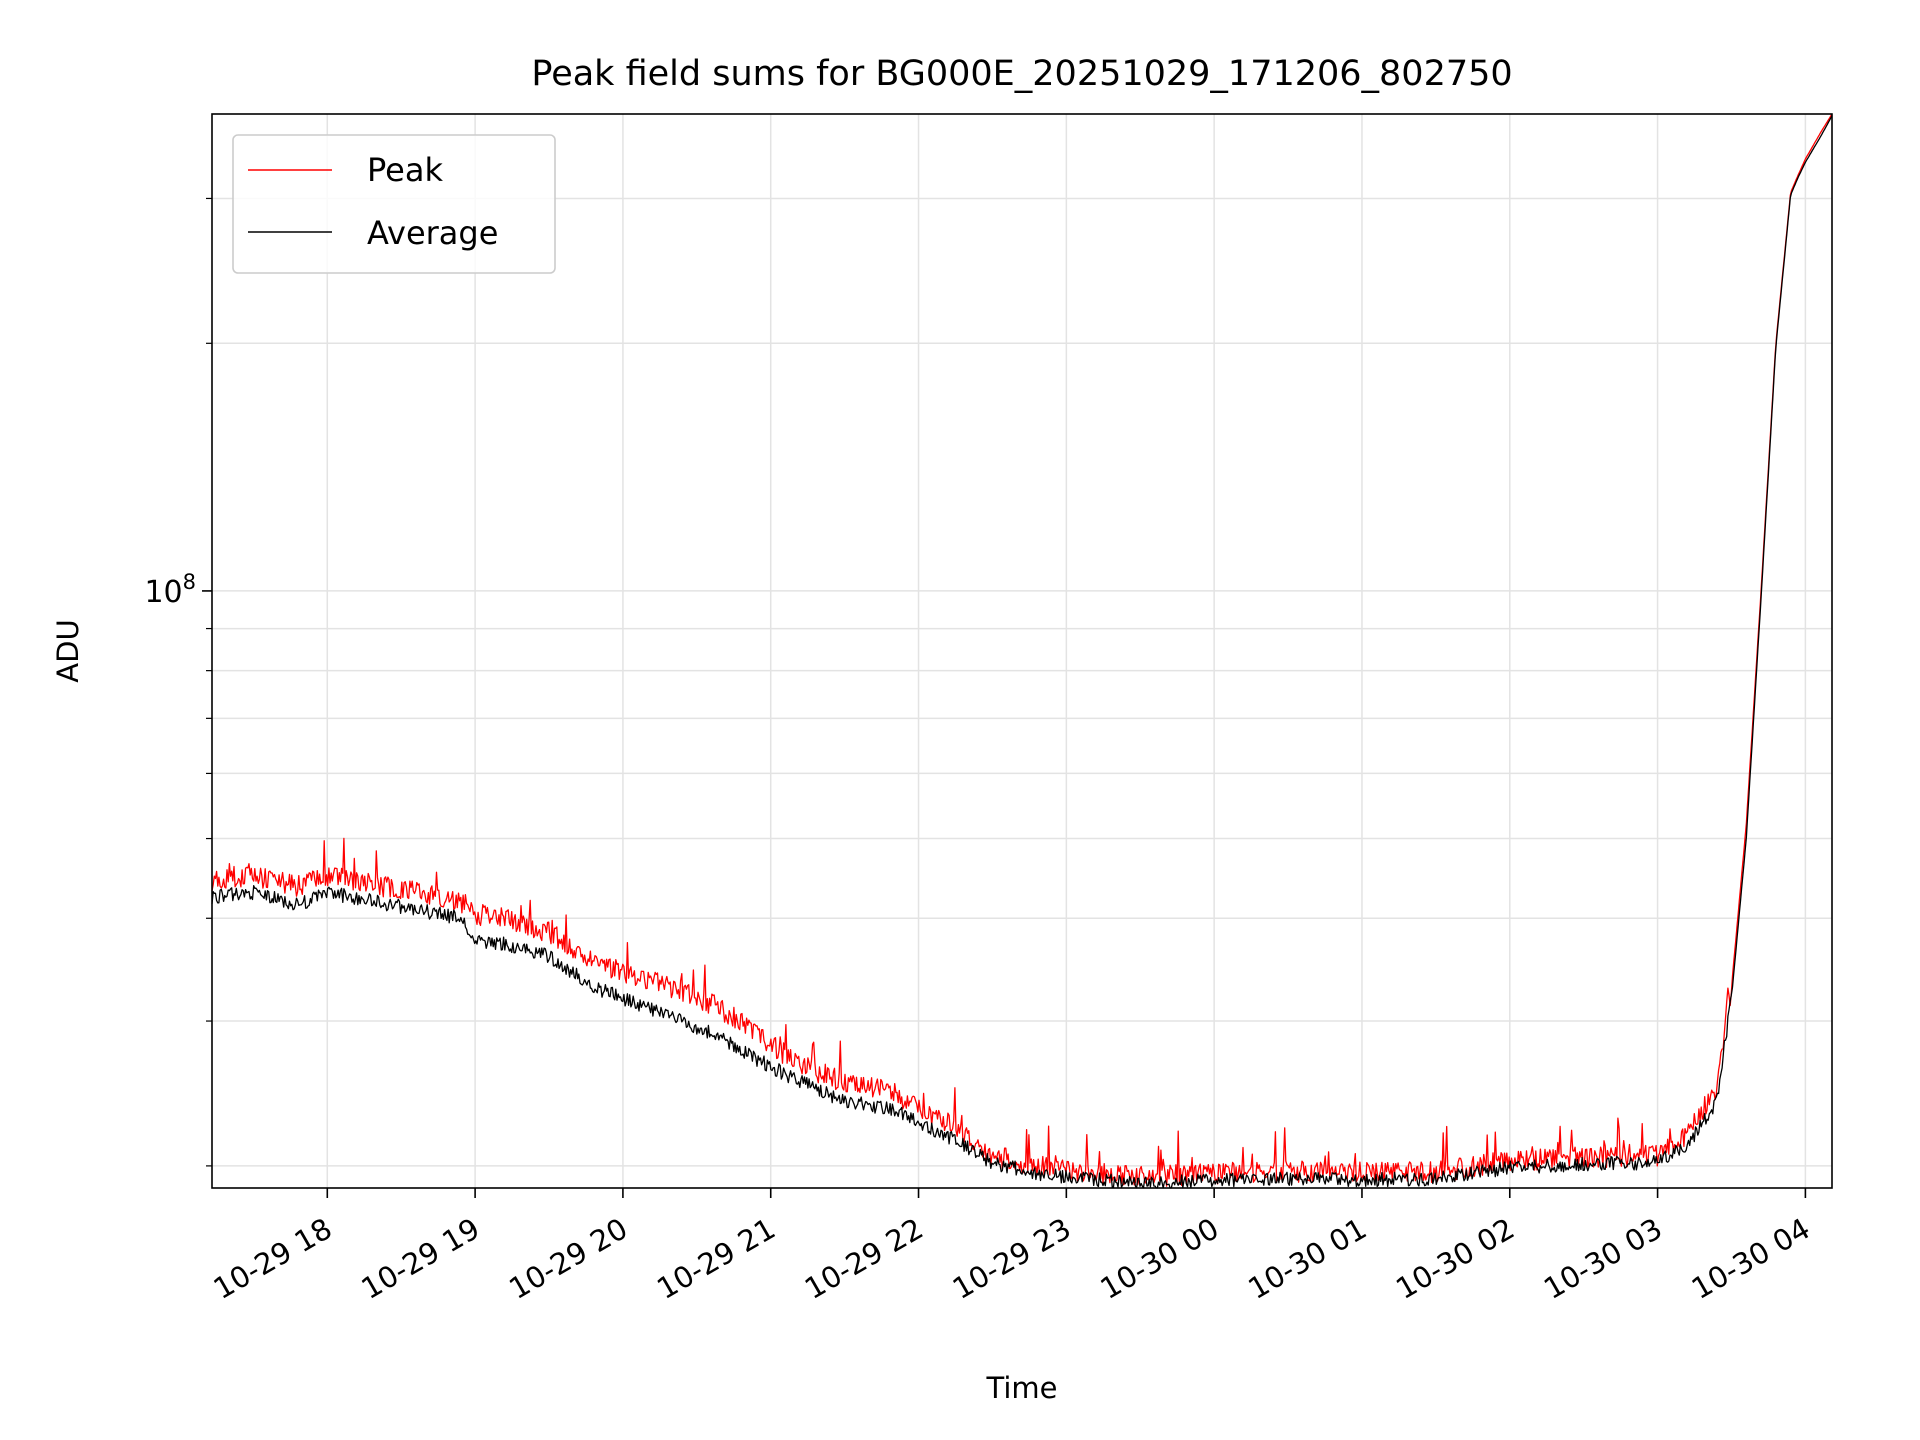 The image size is (1920, 1440). What do you see at coordinates (405, 170) in the screenshot?
I see `legend-peak-label: Peak` at bounding box center [405, 170].